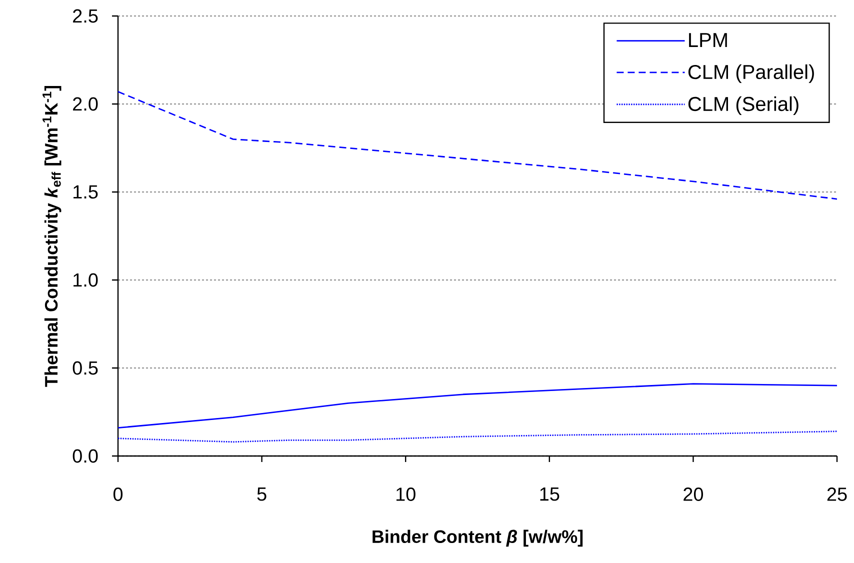  Describe the element at coordinates (837, 494) in the screenshot. I see `x-tick-label: 25` at that location.